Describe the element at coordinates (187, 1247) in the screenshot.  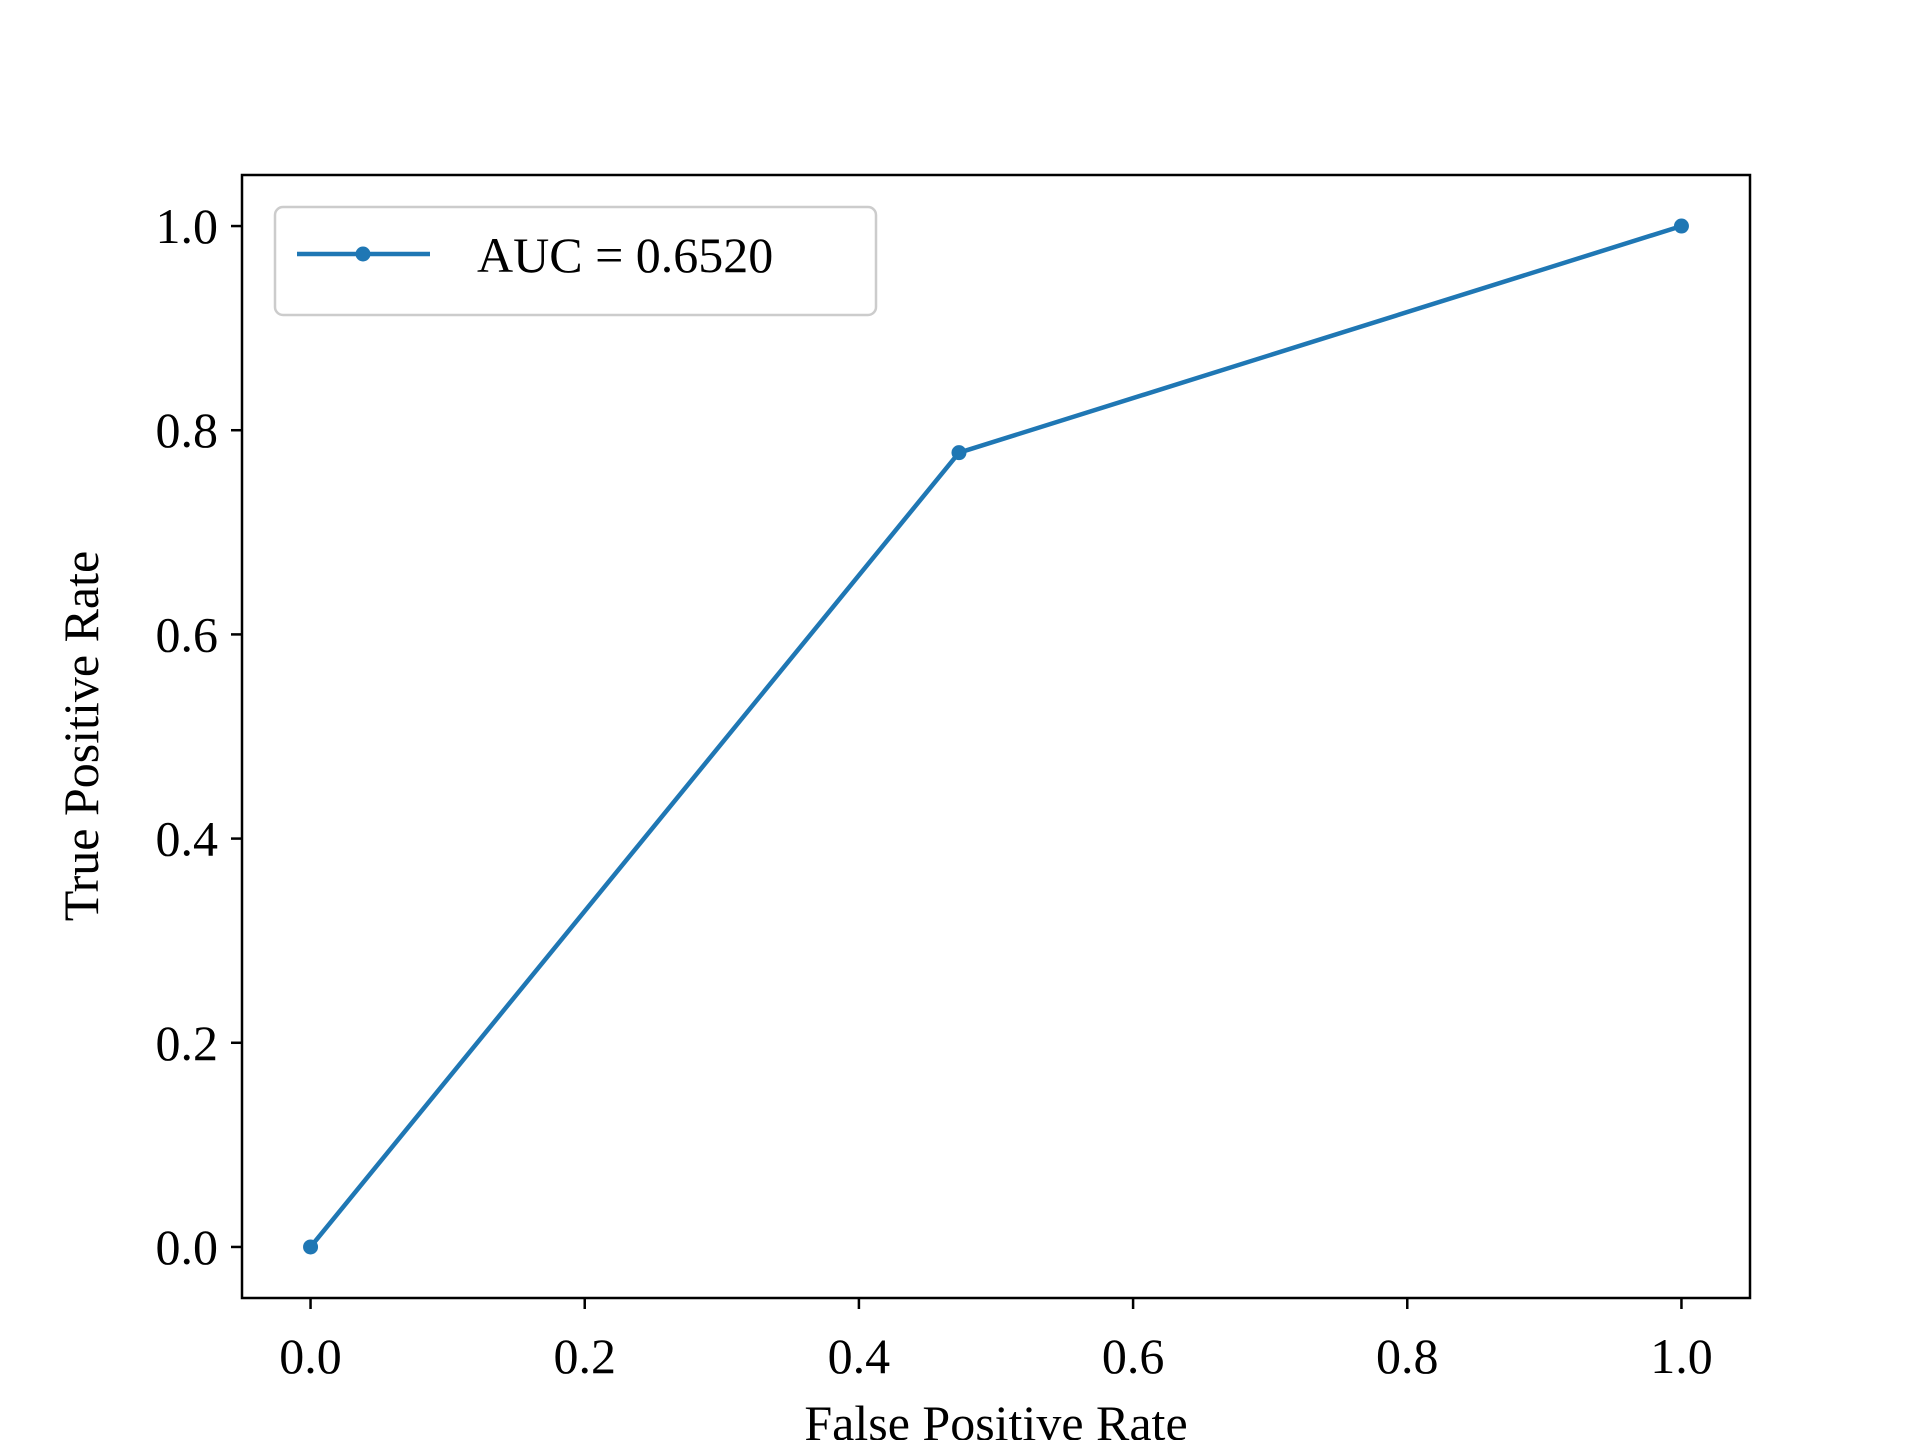
I see `y-tick-label: 0.0` at that location.